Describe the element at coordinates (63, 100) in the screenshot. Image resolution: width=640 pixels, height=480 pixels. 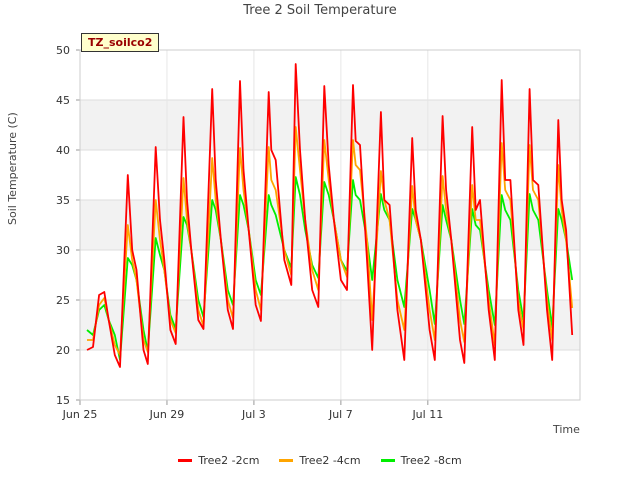
I see `y-tick-label: 45` at that location.